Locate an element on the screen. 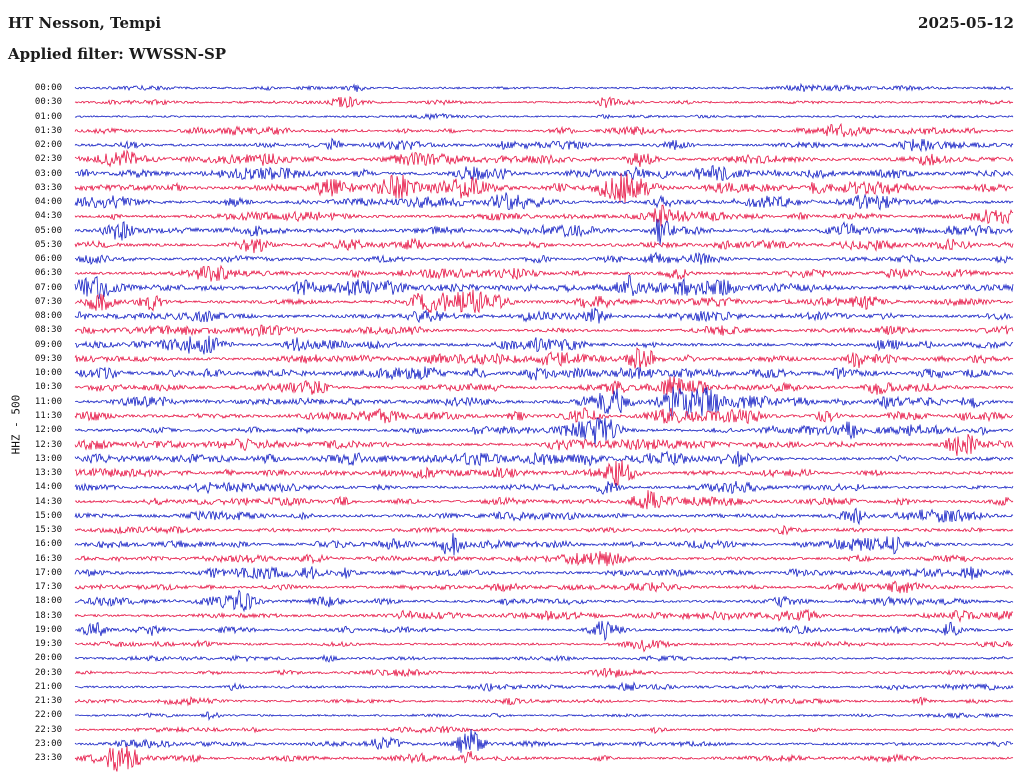 The image size is (1024, 780). time-label: 15:00 is located at coordinates (48, 515).